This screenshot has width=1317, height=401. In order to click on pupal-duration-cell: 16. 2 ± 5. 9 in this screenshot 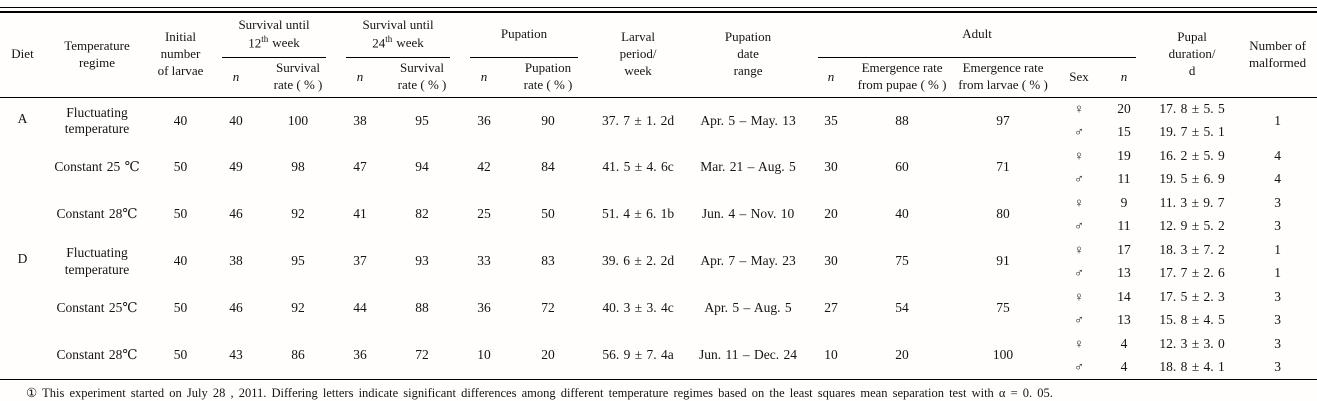, I will do `click(1192, 155)`.